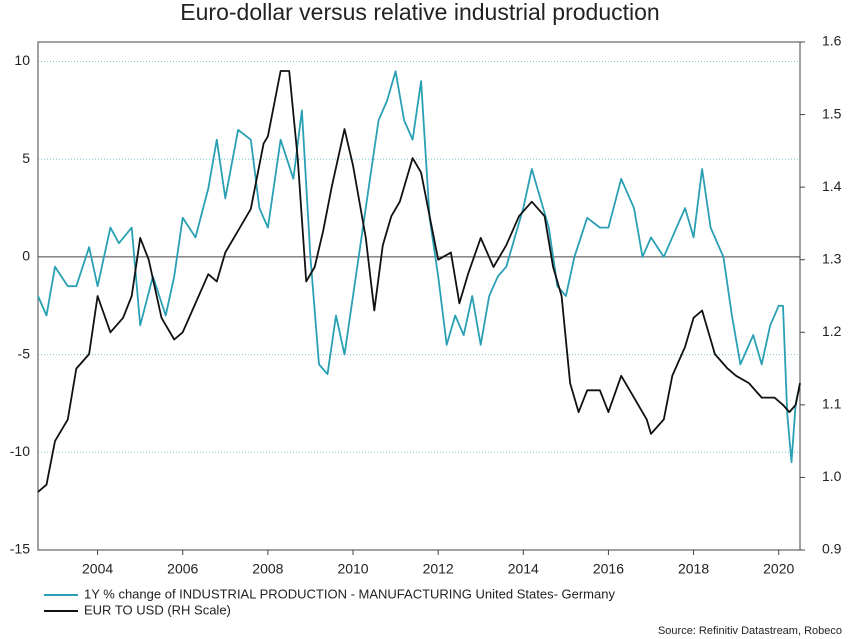  Describe the element at coordinates (523, 569) in the screenshot. I see `x-tick-label: 2014` at that location.